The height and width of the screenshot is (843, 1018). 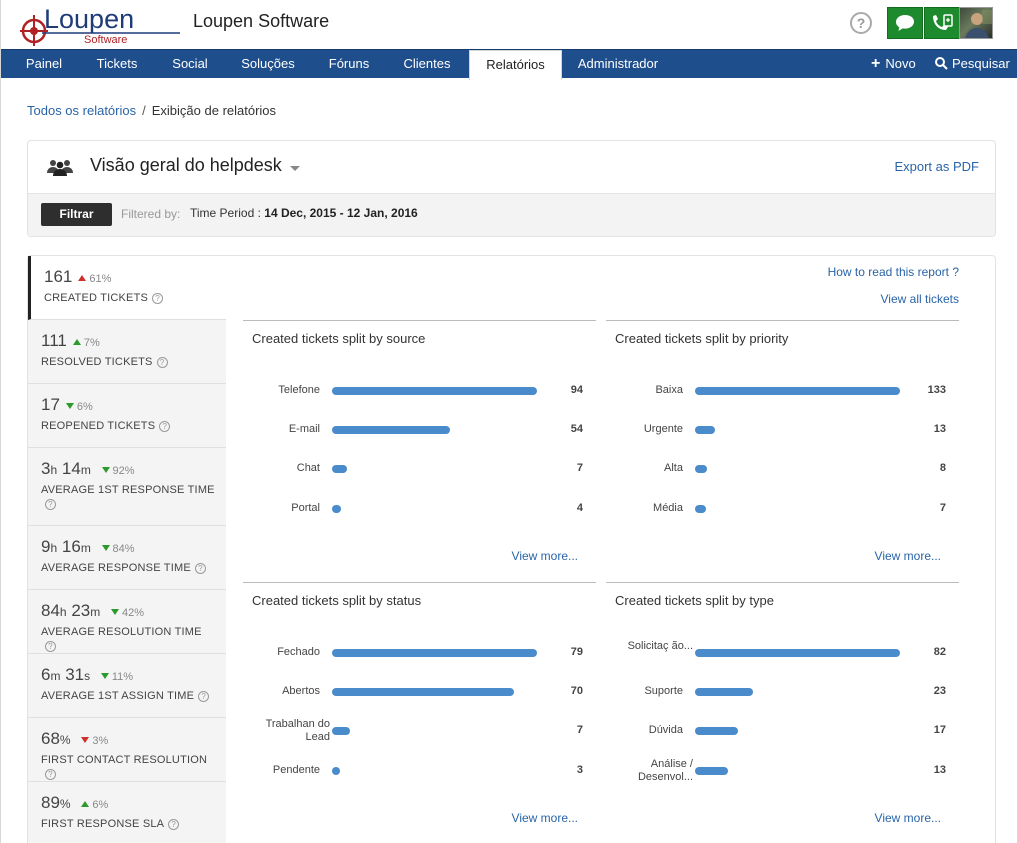 I want to click on new-label: Novo, so click(x=900, y=63).